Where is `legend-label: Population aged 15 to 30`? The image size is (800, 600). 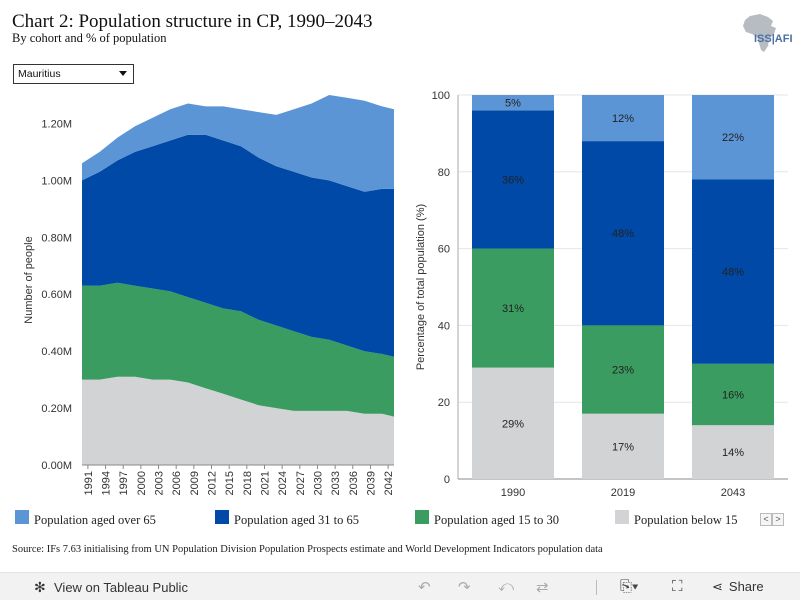 legend-label: Population aged 15 to 30 is located at coordinates (496, 520).